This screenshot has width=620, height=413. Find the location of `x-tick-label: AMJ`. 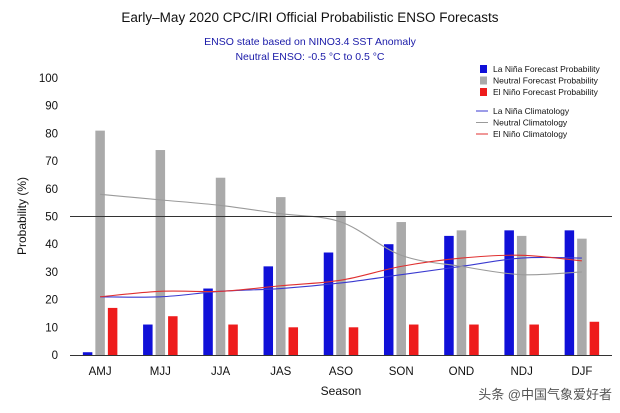

x-tick-label: AMJ is located at coordinates (100, 372).